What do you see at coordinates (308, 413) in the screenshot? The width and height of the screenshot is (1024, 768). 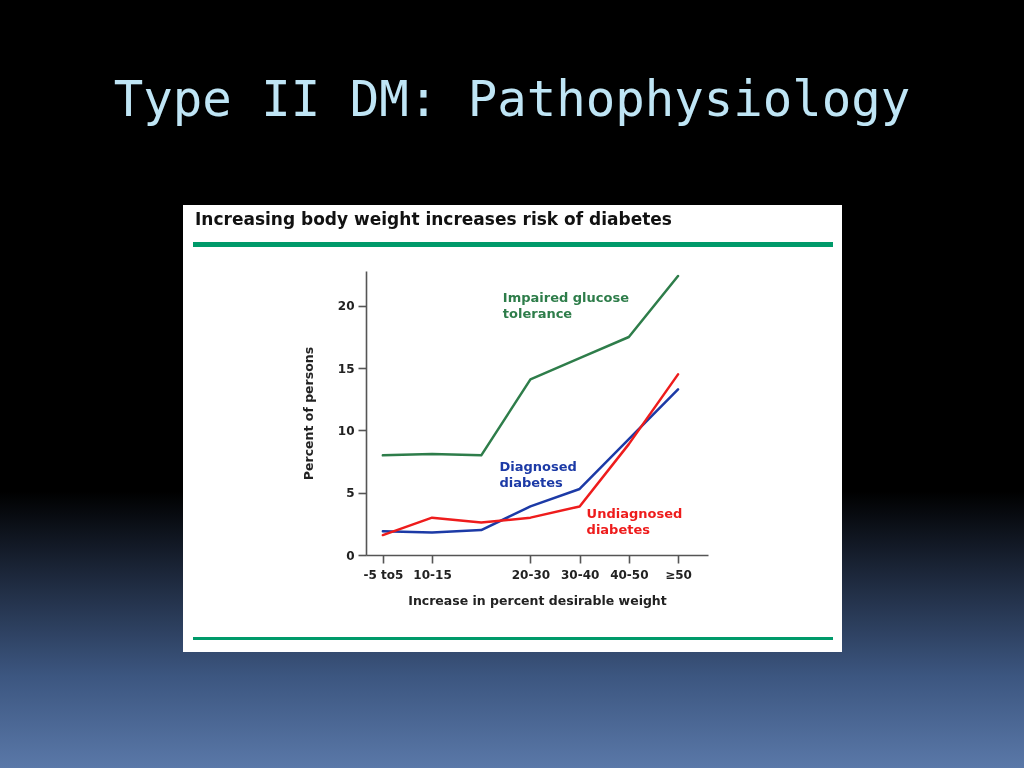 I see `y-axis-title: Percent of persons` at bounding box center [308, 413].